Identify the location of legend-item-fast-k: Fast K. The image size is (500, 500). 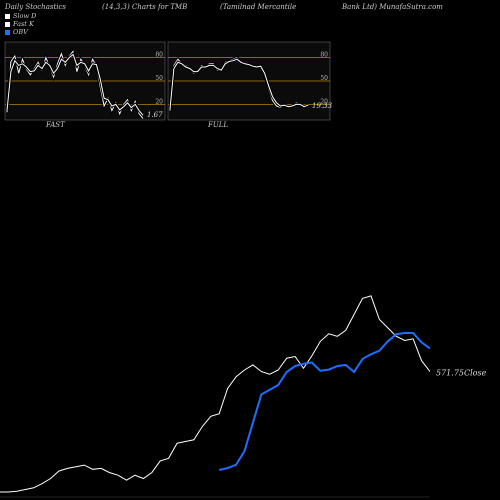
(20, 24).